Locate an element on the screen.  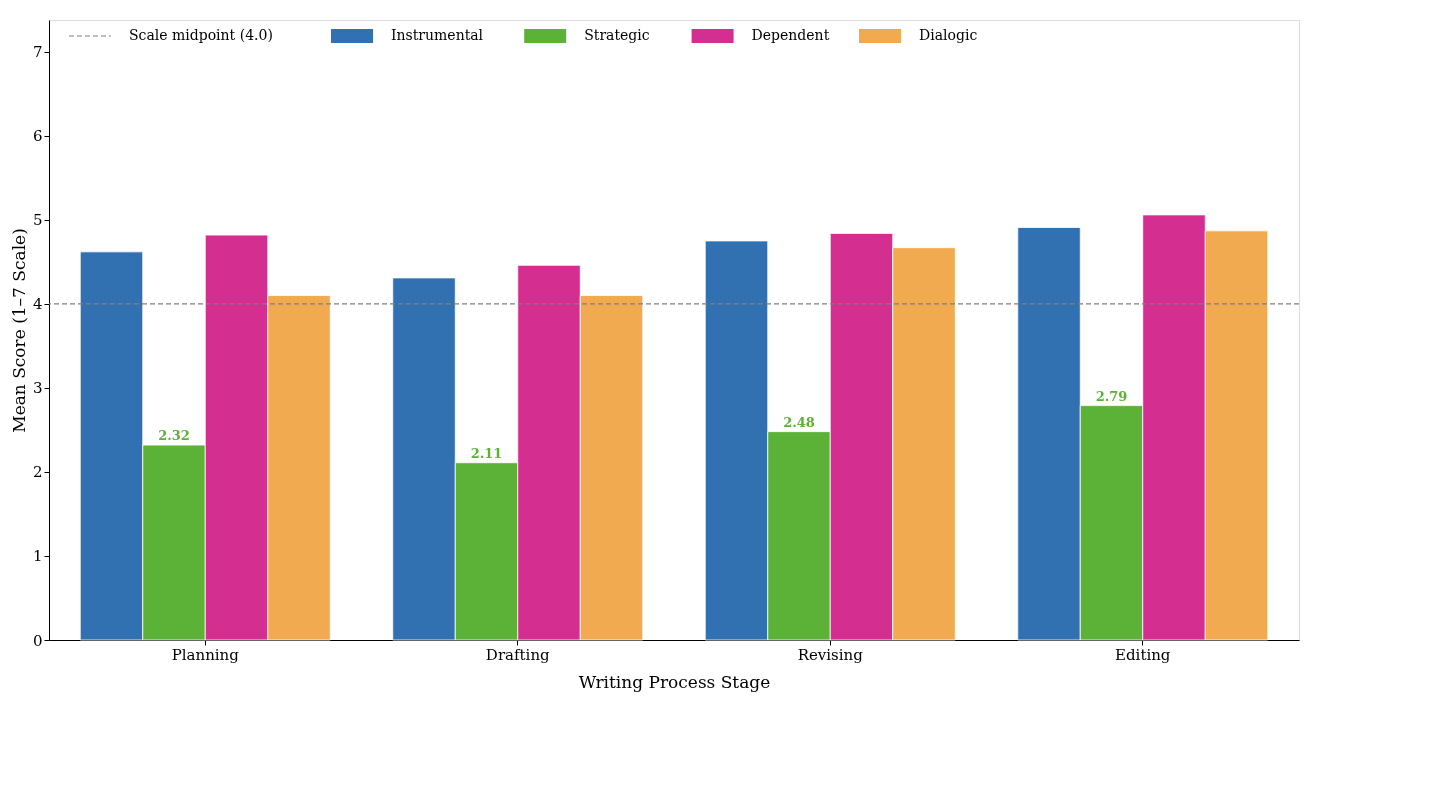
y-tick-label: 2 is located at coordinates (37, 472).